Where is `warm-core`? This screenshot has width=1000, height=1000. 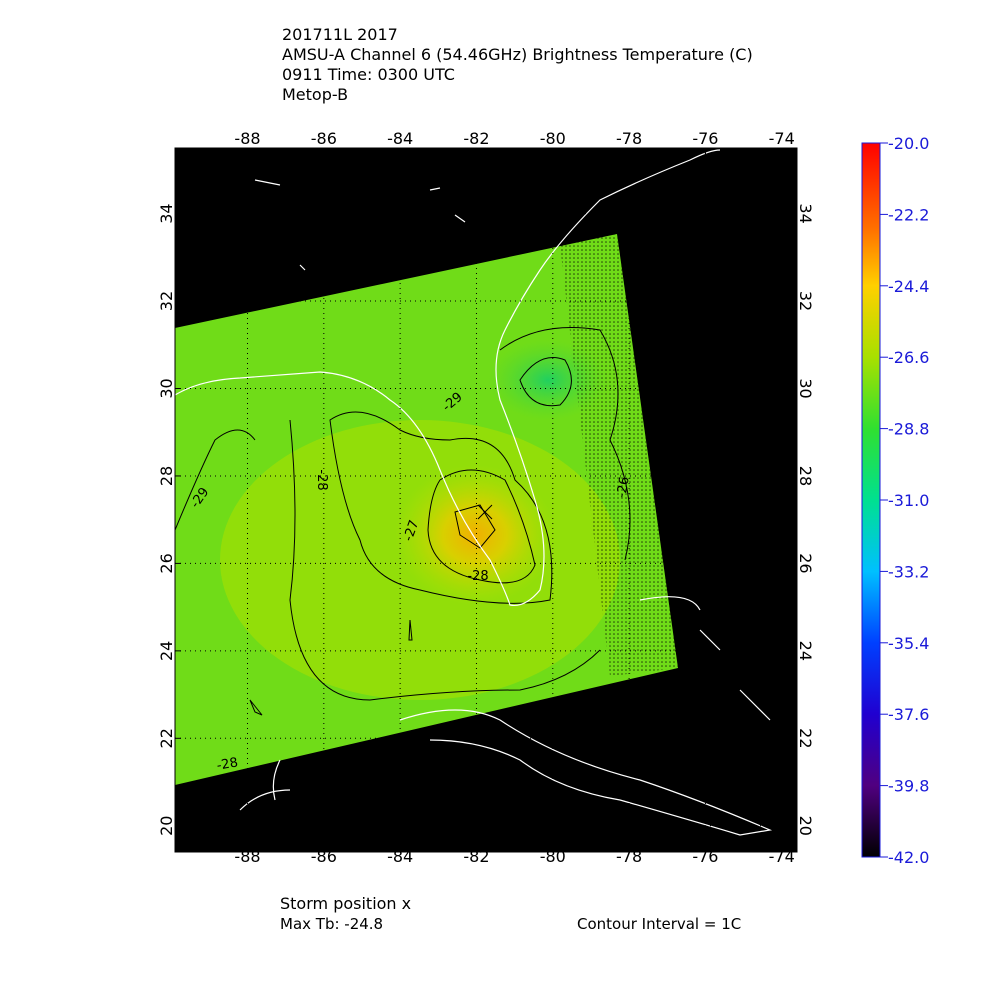
warm-core is located at coordinates (475, 535).